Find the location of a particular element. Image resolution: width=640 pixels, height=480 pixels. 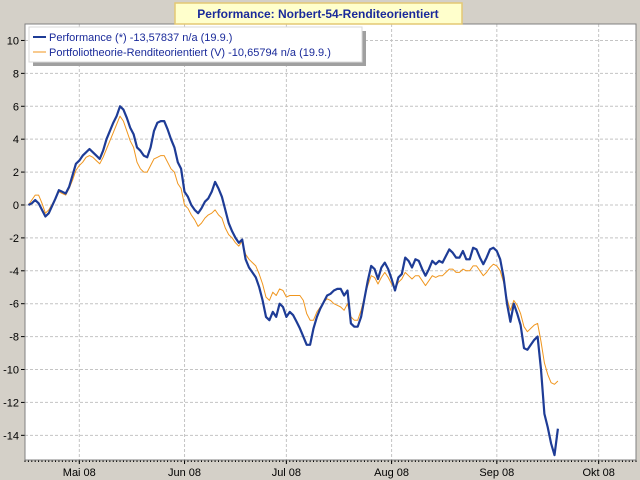

x-tick-label: Aug 08 is located at coordinates (391, 473).